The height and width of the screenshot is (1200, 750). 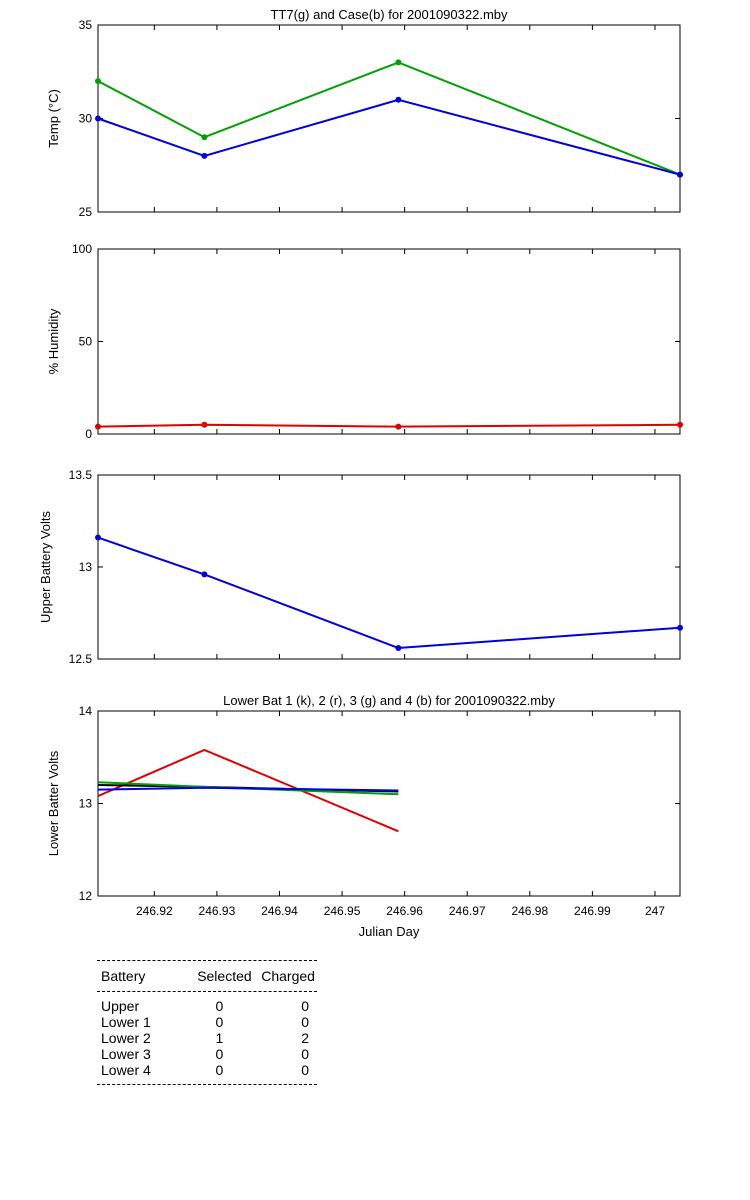 What do you see at coordinates (389, 14) in the screenshot?
I see `chart-title: TT7(g) and Case(b) for 2001090322.mby` at bounding box center [389, 14].